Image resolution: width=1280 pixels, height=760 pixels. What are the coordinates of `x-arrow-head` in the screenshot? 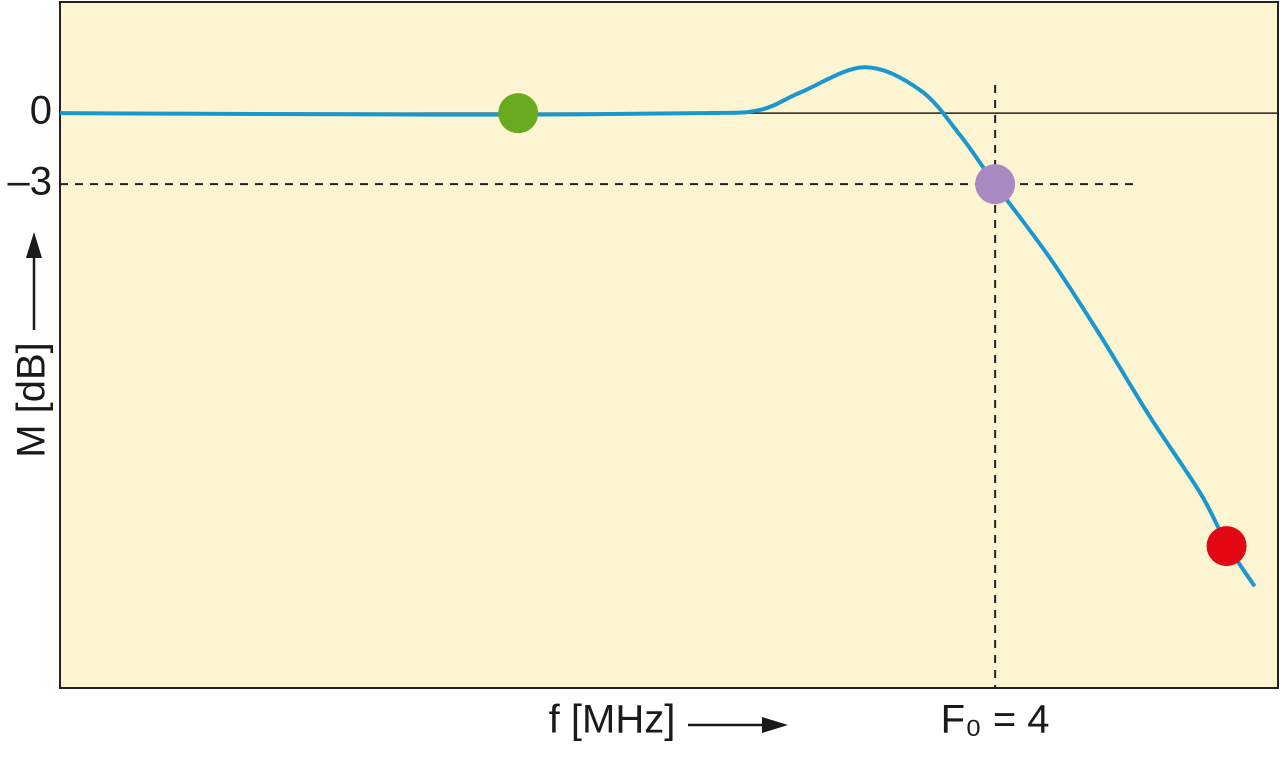 It's located at (775, 725).